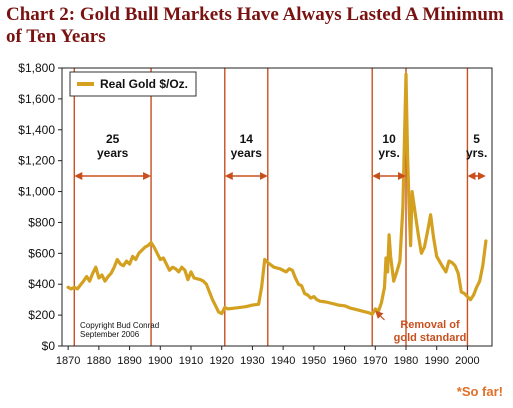 The height and width of the screenshot is (408, 513). Describe the element at coordinates (479, 391) in the screenshot. I see `footnote: *So far!` at that location.